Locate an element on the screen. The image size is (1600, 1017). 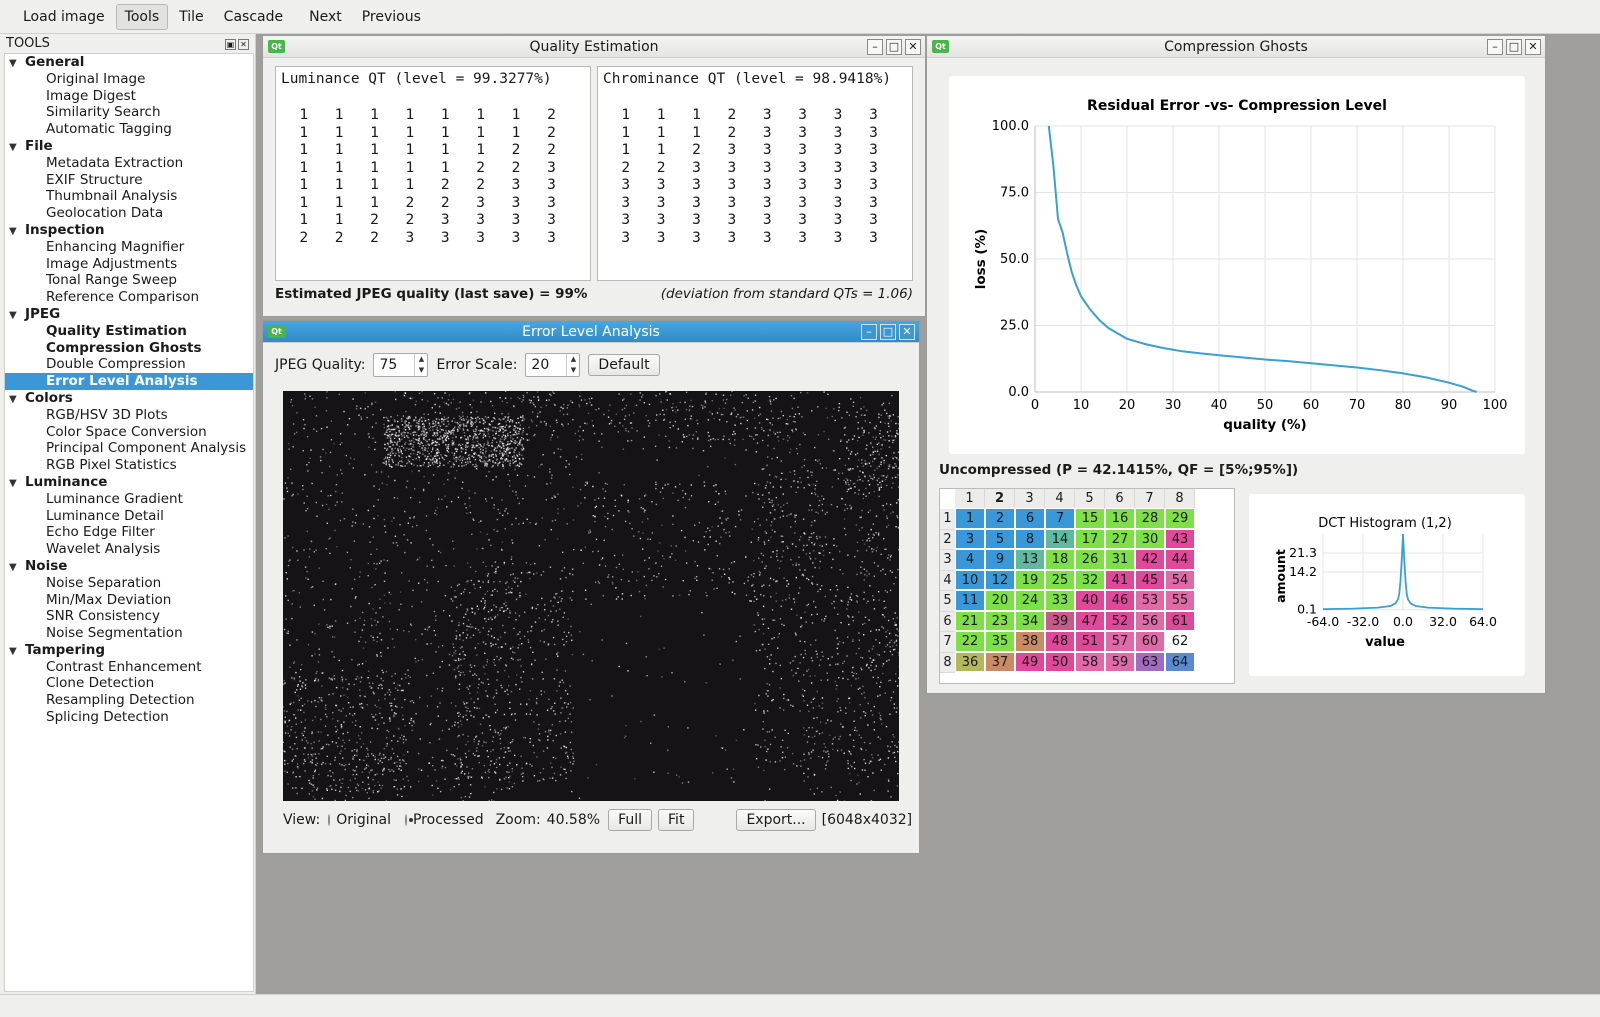
tool-item: Reference Comparison is located at coordinates (123, 297).